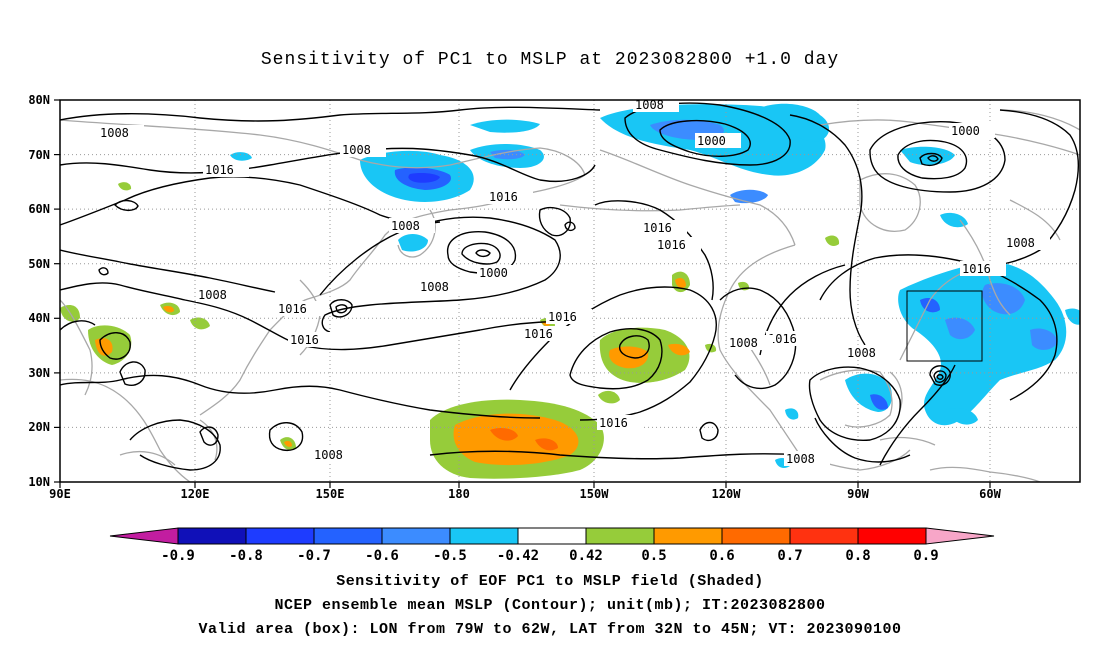 The width and height of the screenshot is (1100, 650). What do you see at coordinates (890, 202) in the screenshot?
I see `coast-hudson` at bounding box center [890, 202].